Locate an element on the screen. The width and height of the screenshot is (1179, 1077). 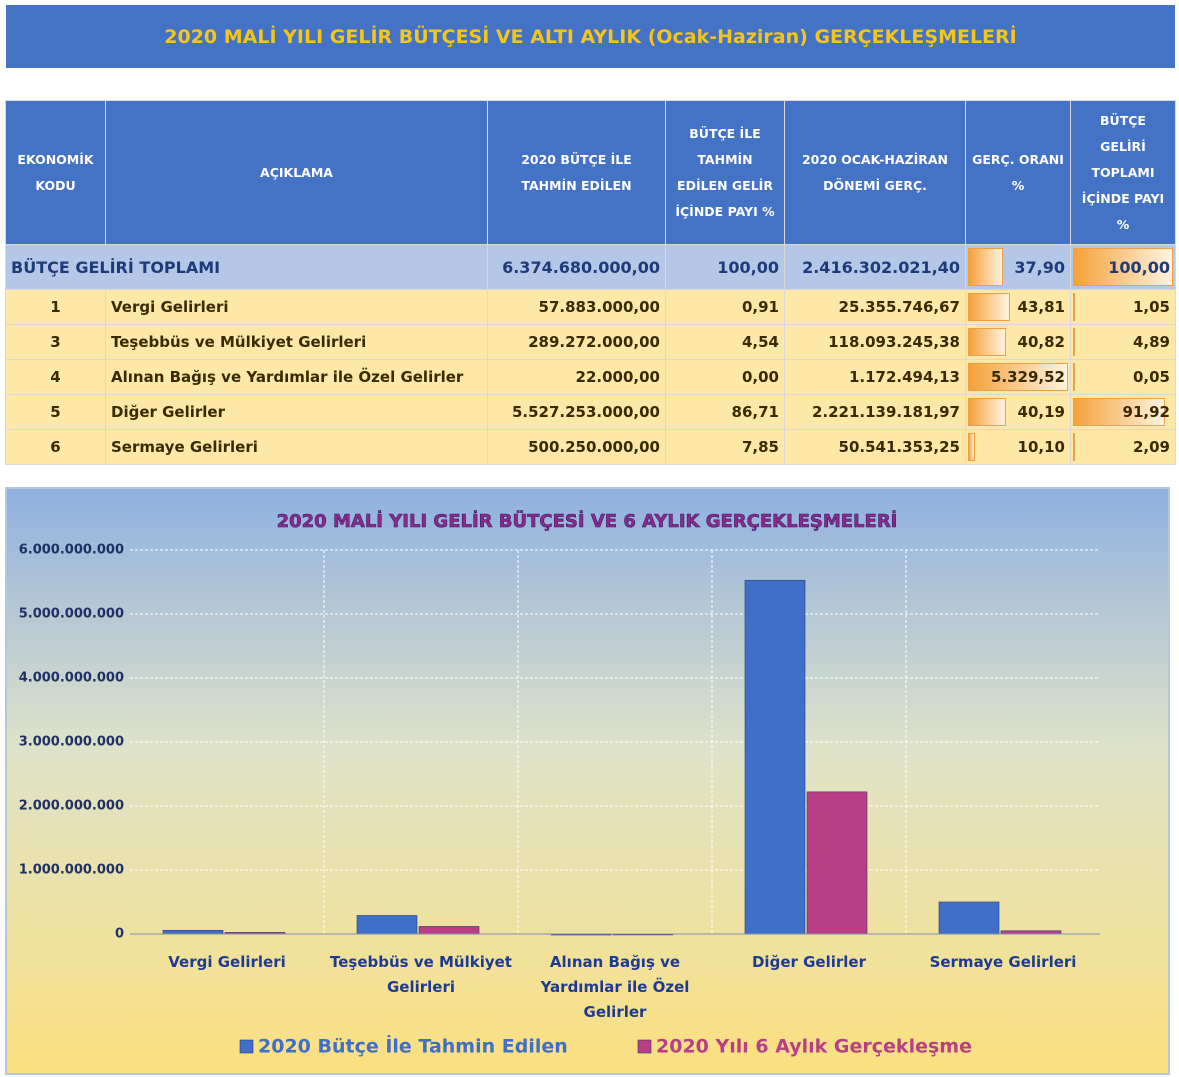
column-header: GERÇ. ORANI % is located at coordinates (1018, 172).